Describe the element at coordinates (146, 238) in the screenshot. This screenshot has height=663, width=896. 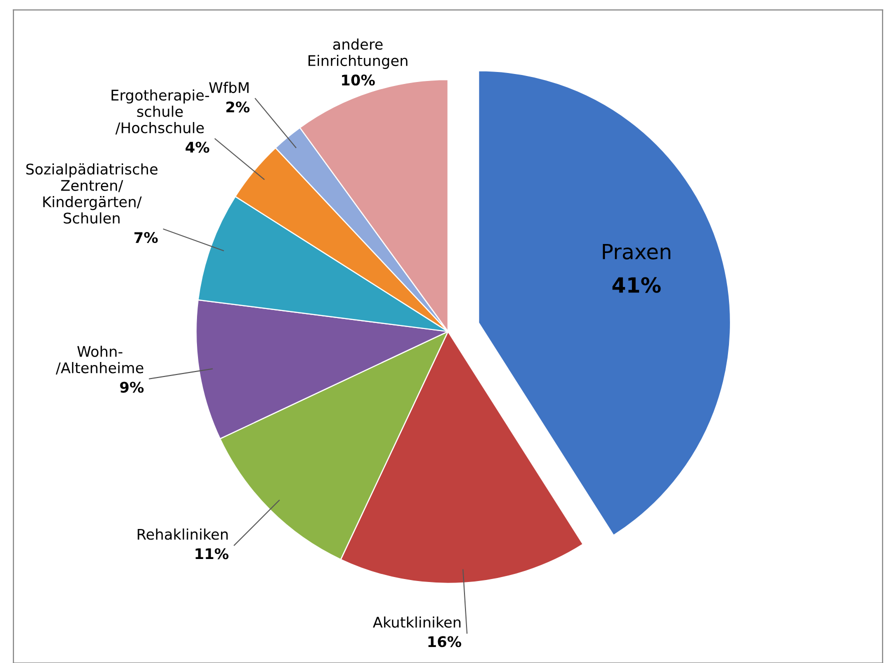
I see `data-label: 7%` at that location.